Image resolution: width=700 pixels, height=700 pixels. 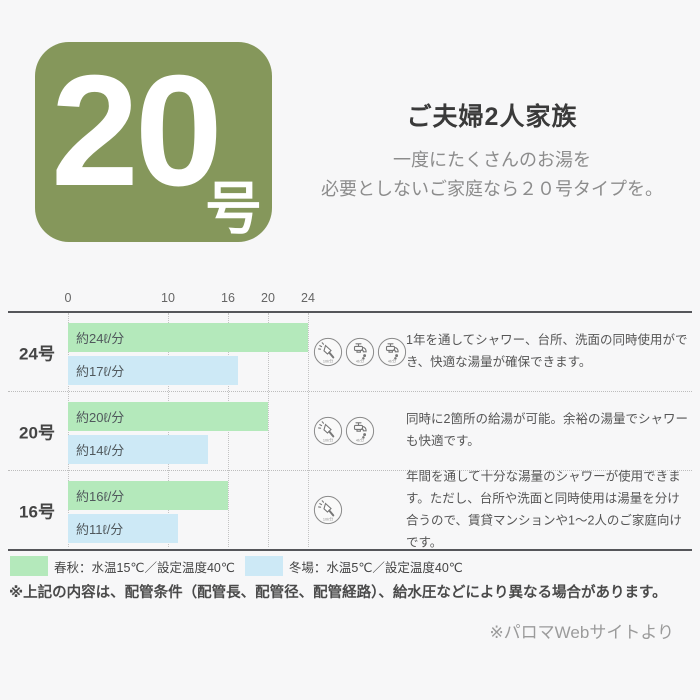 What do you see at coordinates (547, 430) in the screenshot?
I see `row-description: 同時に2箇所の給湯が可能。余裕の湯量でシャワーも快適です。` at bounding box center [547, 430].